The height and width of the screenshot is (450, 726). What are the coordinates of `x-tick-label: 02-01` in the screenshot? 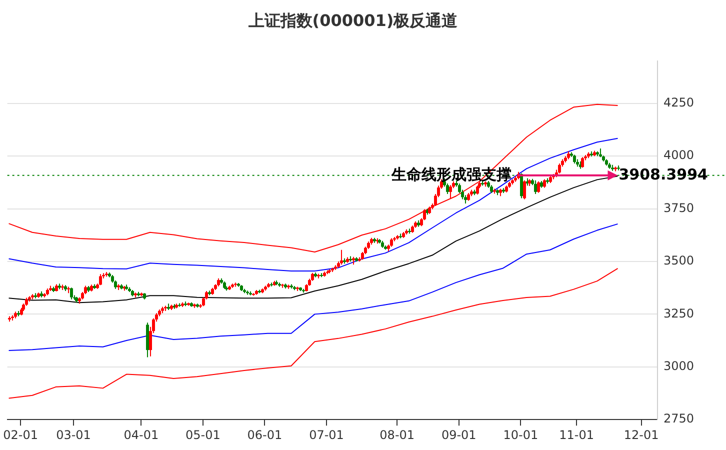 It's located at (20, 435).